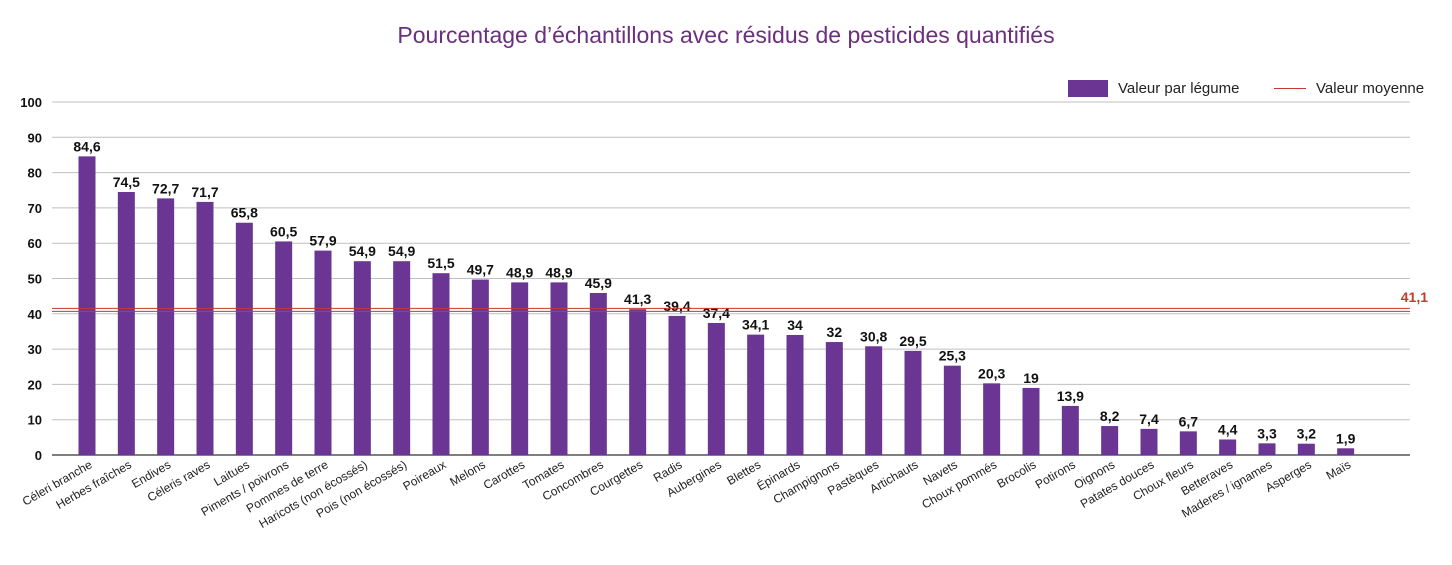 The image size is (1452, 565). Describe the element at coordinates (480, 270) in the screenshot. I see `bar-value-label-10: 49,7` at that location.